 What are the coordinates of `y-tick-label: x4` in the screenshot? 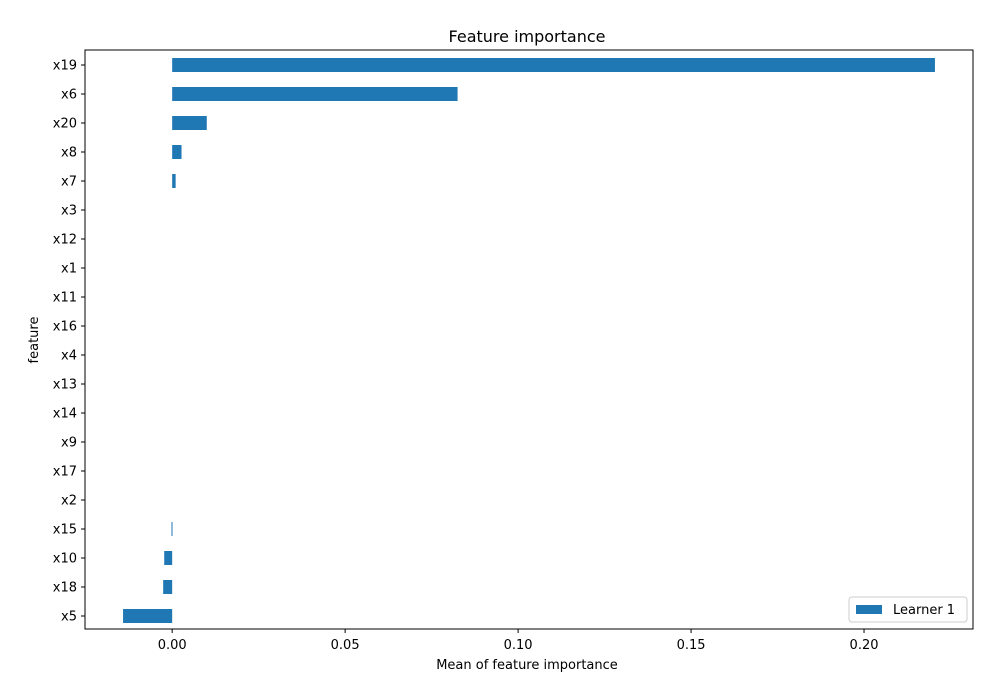 It's located at (69, 356).